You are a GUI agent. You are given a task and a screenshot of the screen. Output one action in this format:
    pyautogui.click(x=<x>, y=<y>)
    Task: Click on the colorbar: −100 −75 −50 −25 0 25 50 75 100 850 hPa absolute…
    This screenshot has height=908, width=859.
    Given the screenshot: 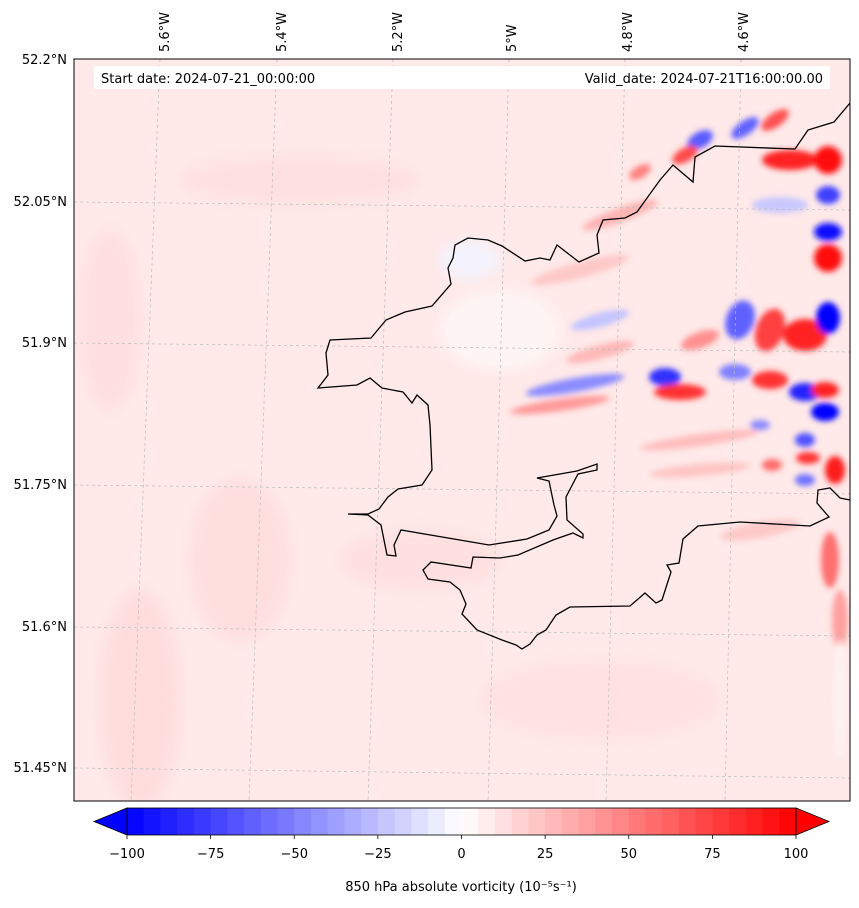 What is the action you would take?
    pyautogui.click(x=461, y=851)
    